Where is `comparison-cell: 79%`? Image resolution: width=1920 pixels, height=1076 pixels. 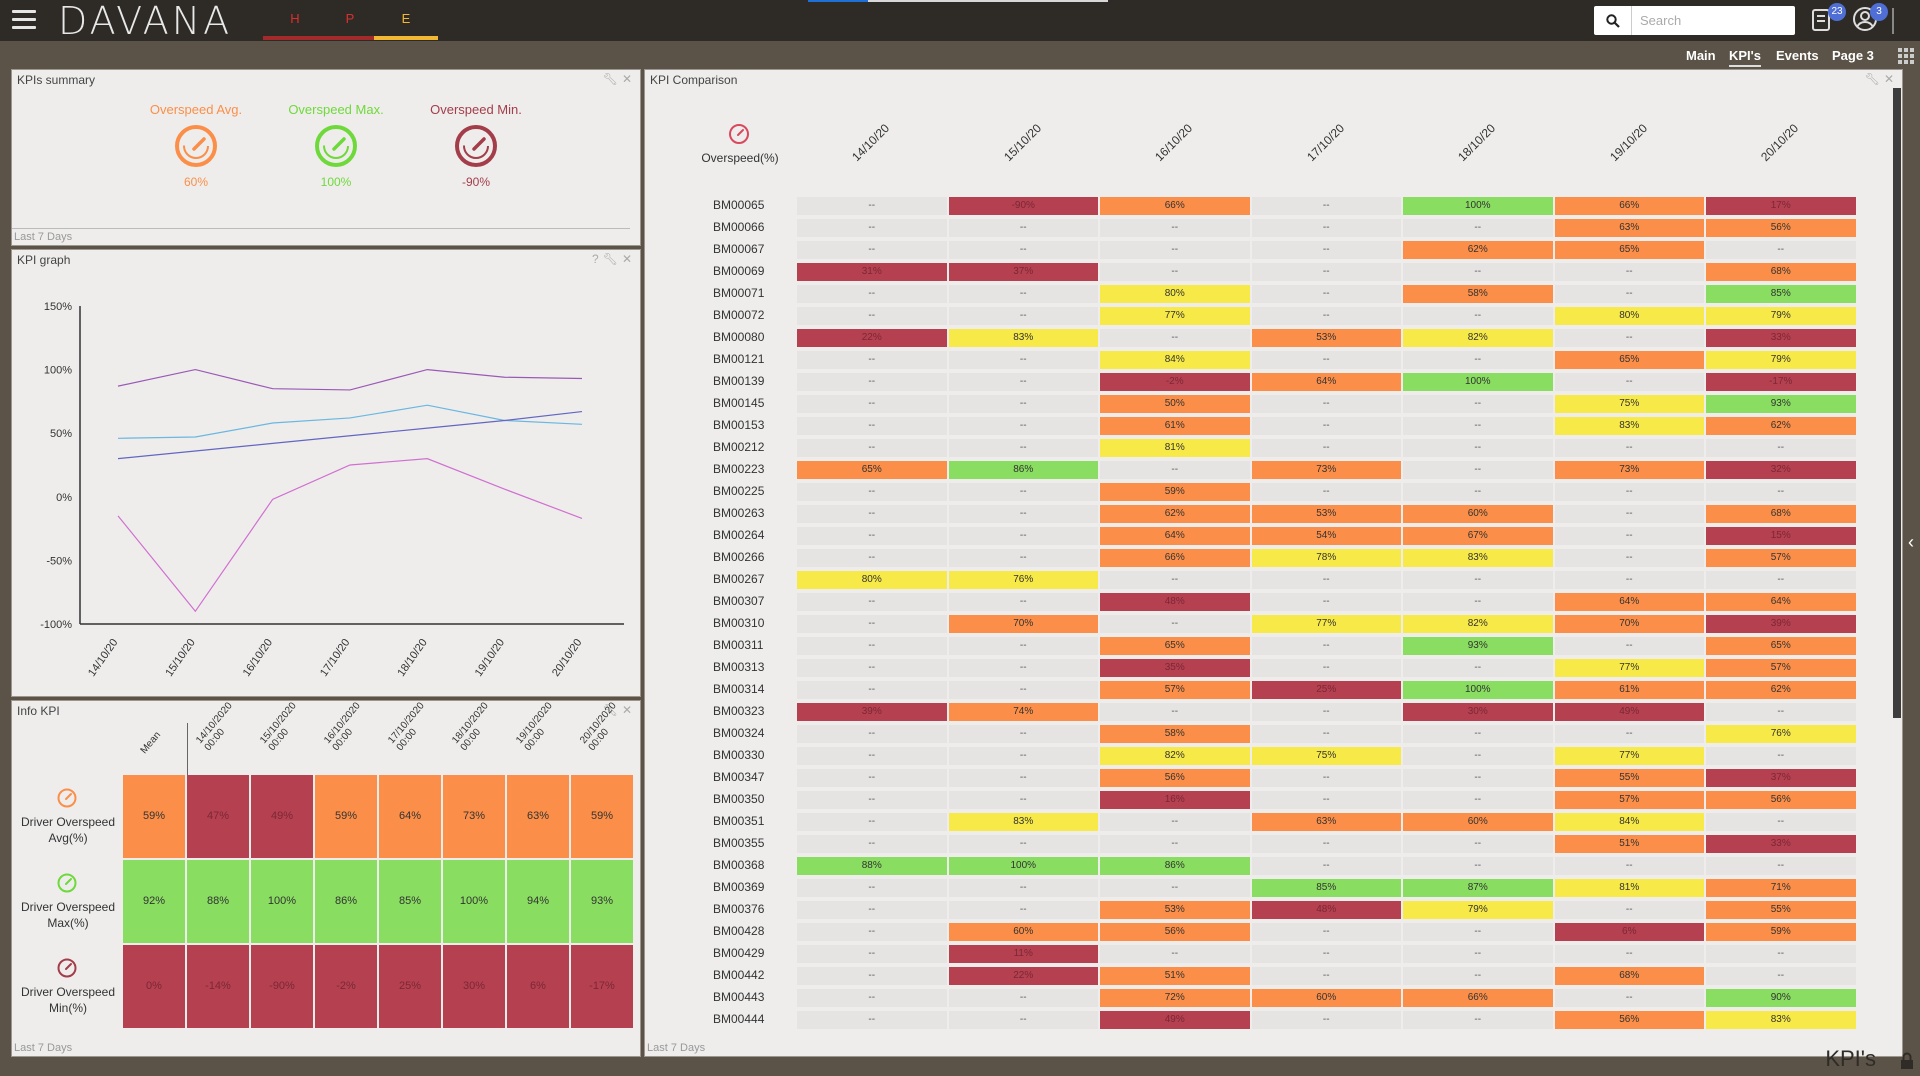
comparison-cell: 79% is located at coordinates (1781, 316).